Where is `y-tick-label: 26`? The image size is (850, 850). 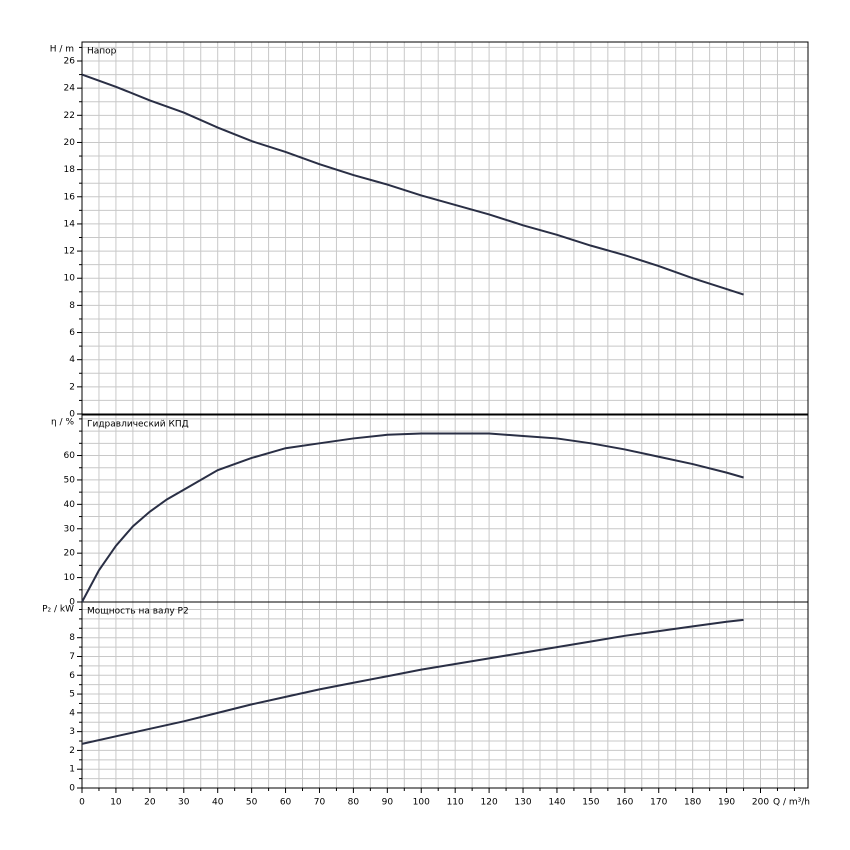
y-tick-label: 26 is located at coordinates (70, 62).